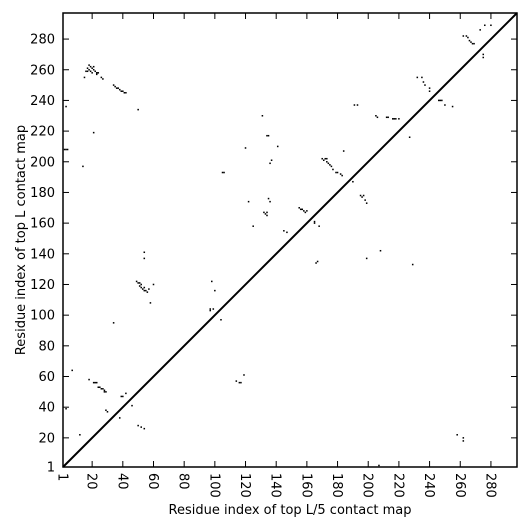 This screenshot has width=531, height=531. Describe the element at coordinates (367, 485) in the screenshot. I see `x-tick-label: 200` at that location.